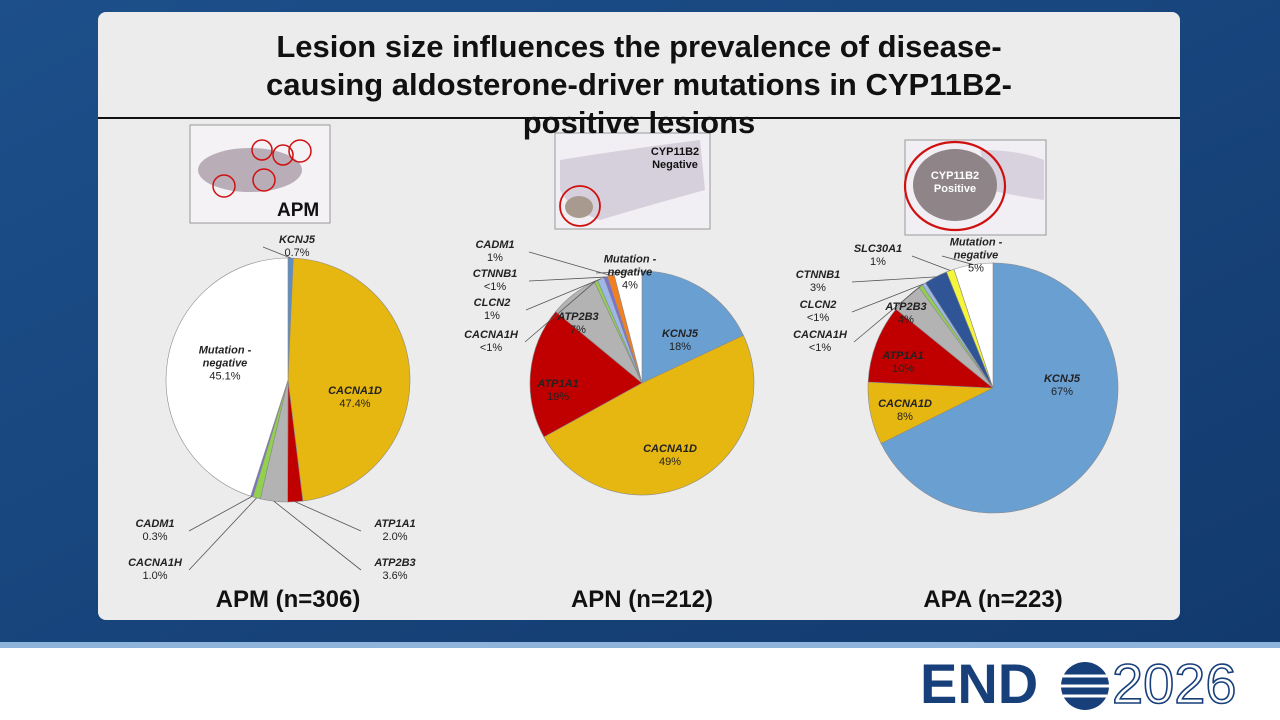 This screenshot has height=720, width=1280. I want to click on slice-value: 7%, so click(578, 330).